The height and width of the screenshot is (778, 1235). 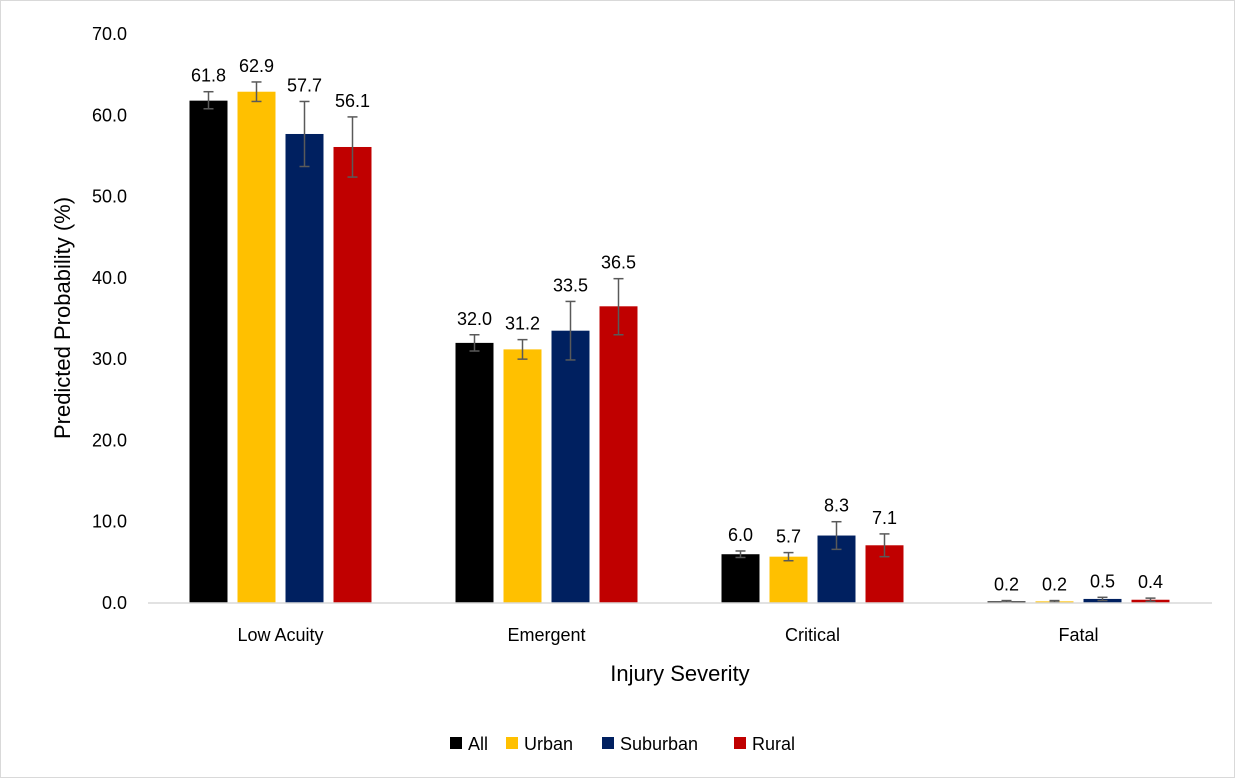 What do you see at coordinates (352, 101) in the screenshot?
I see `data-label: 56.1` at bounding box center [352, 101].